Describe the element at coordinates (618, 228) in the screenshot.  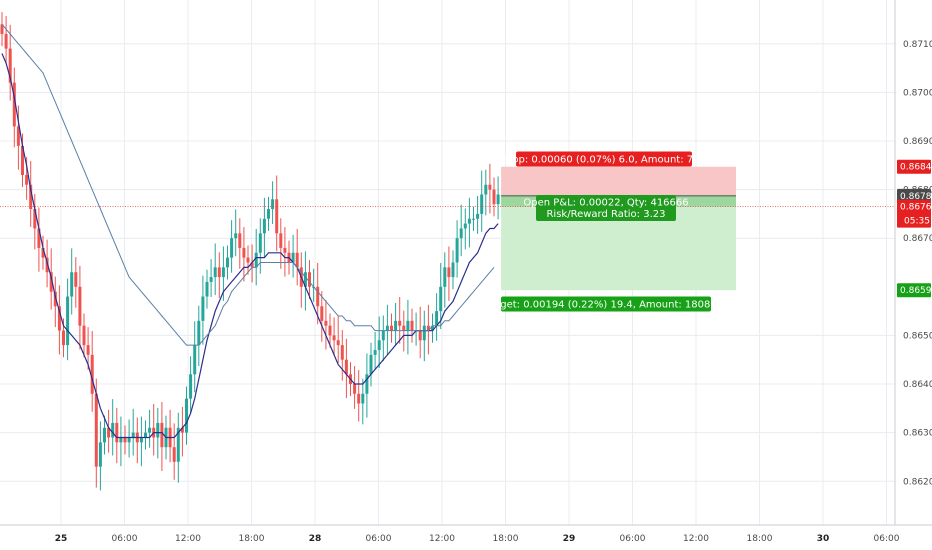
I see `position-zones` at that location.